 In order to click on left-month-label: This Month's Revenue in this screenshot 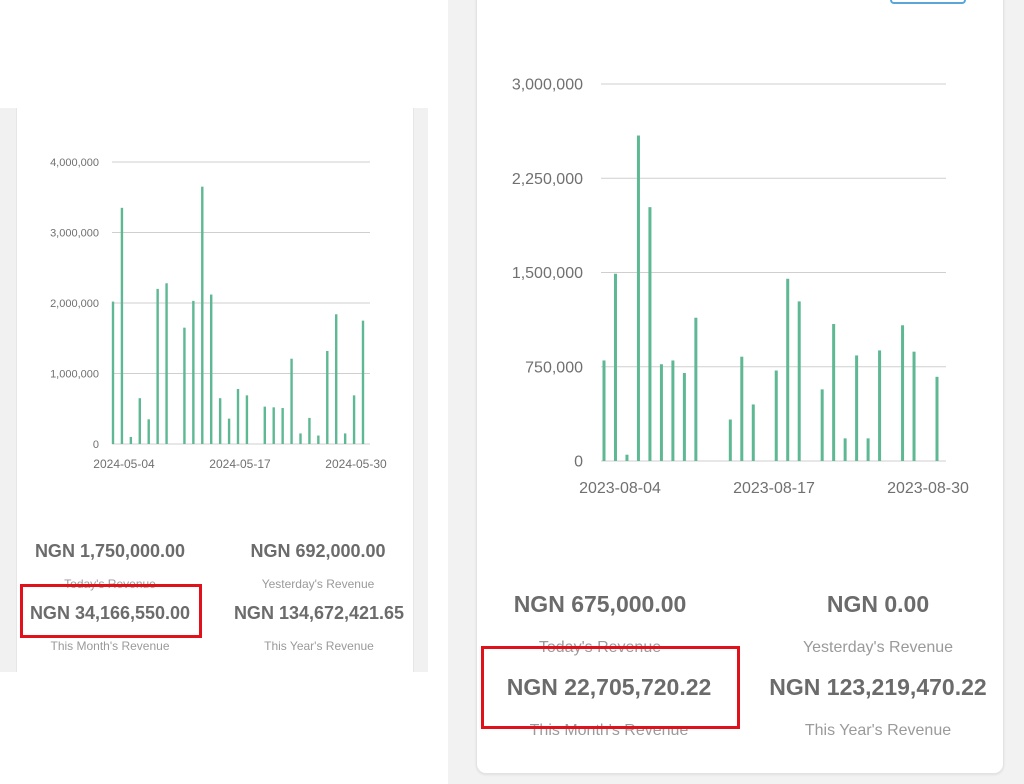, I will do `click(110, 646)`.